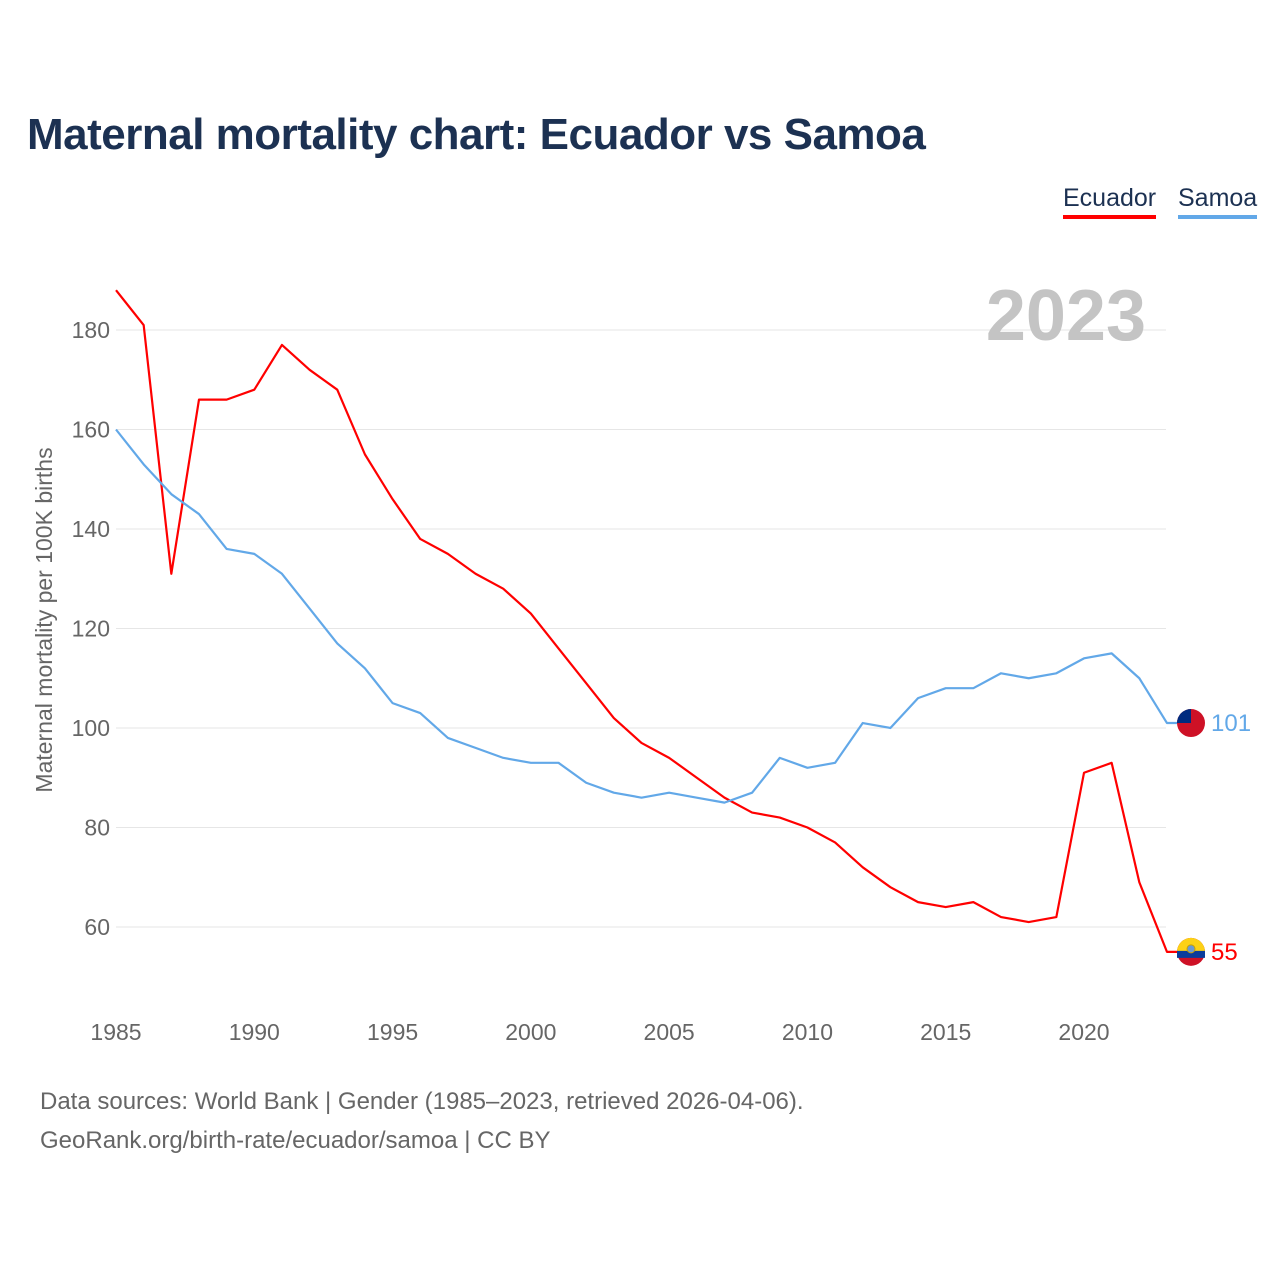  I want to click on legend-ecuador: Ecuador, so click(1110, 201).